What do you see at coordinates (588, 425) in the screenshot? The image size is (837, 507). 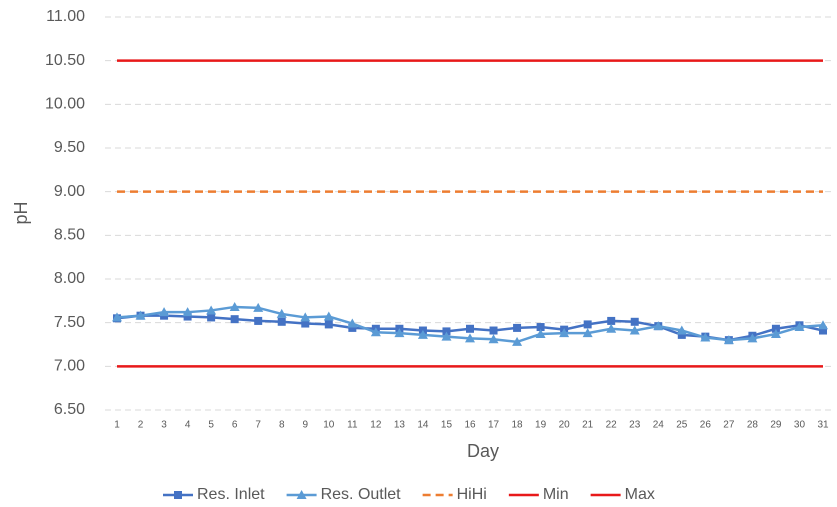 I see `x-tick-label: 21` at bounding box center [588, 425].